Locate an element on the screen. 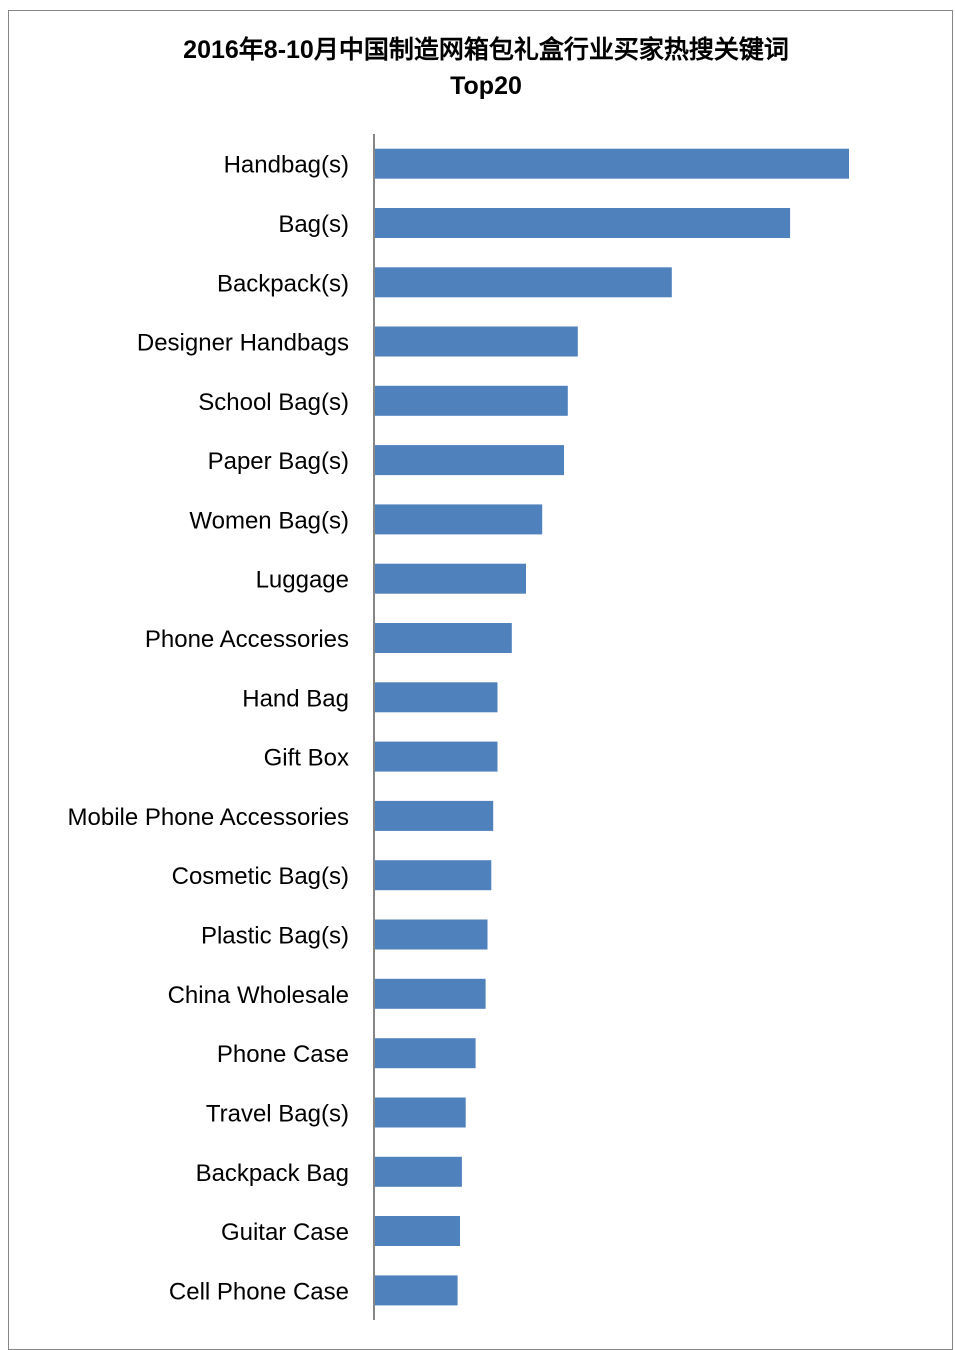 The width and height of the screenshot is (955, 1350). category-label-20: Cell Phone Case is located at coordinates (259, 1291).